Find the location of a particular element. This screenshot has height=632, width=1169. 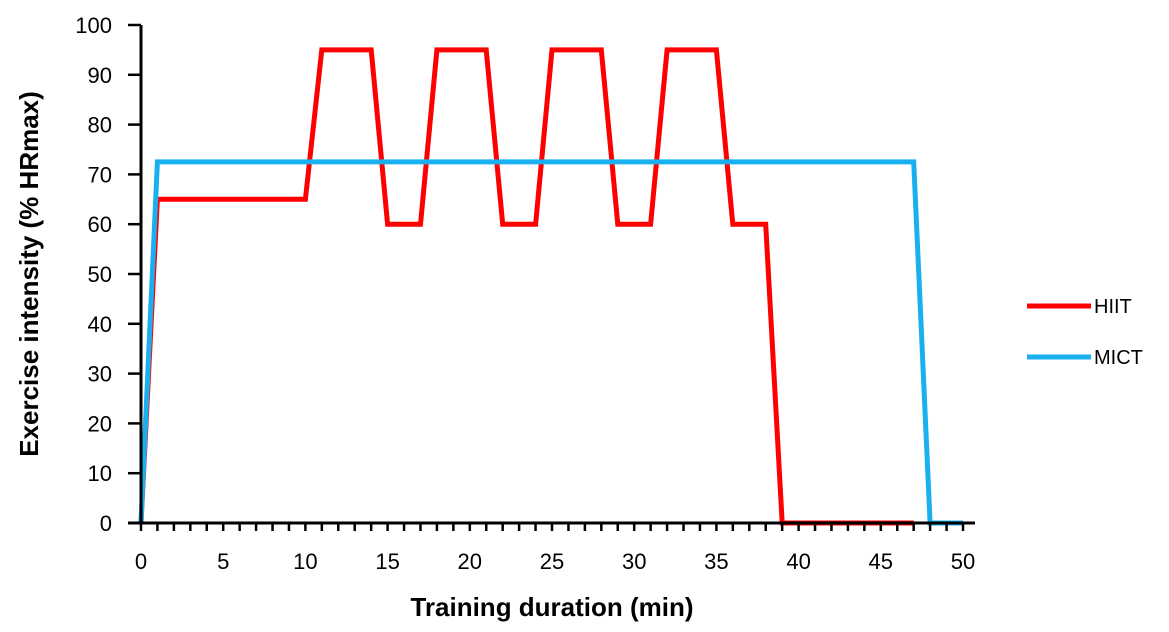

x-tick-label: 5 is located at coordinates (223, 561).